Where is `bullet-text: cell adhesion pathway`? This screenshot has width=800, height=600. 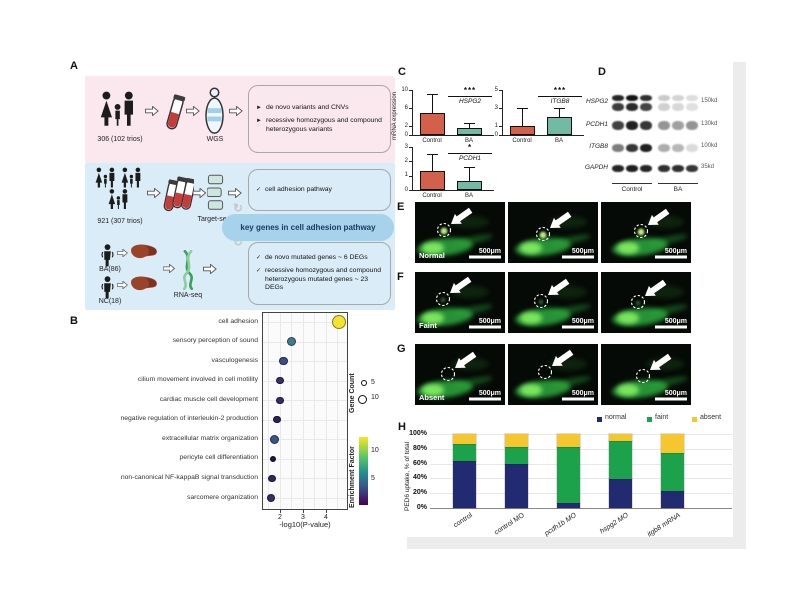
bullet-text: cell adhesion pathway is located at coordinates (298, 189).